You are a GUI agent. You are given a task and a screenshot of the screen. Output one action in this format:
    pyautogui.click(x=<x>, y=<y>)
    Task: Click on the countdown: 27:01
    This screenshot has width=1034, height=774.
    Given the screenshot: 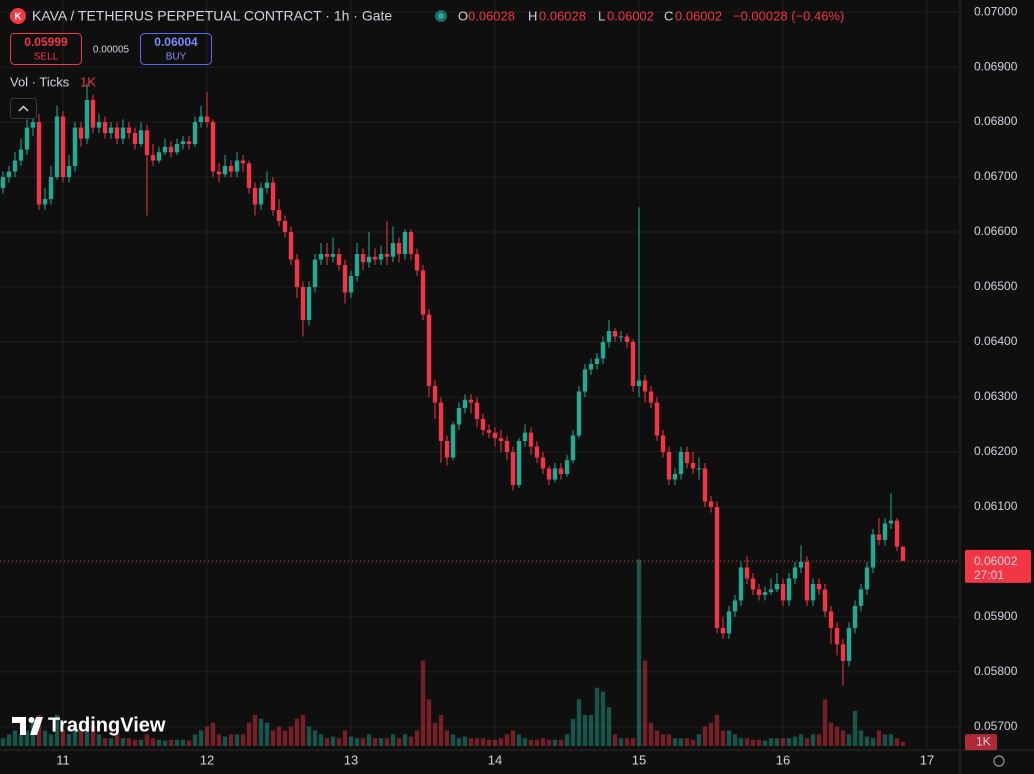 What is the action you would take?
    pyautogui.click(x=989, y=575)
    